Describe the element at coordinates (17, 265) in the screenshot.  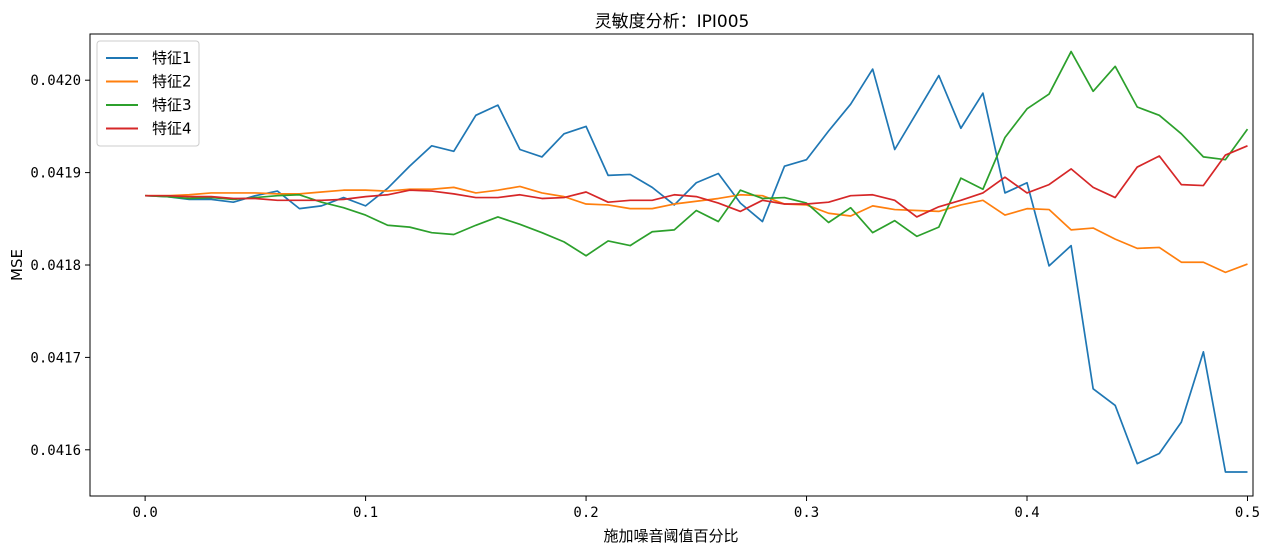
I see `y-axis-label: MSE` at that location.